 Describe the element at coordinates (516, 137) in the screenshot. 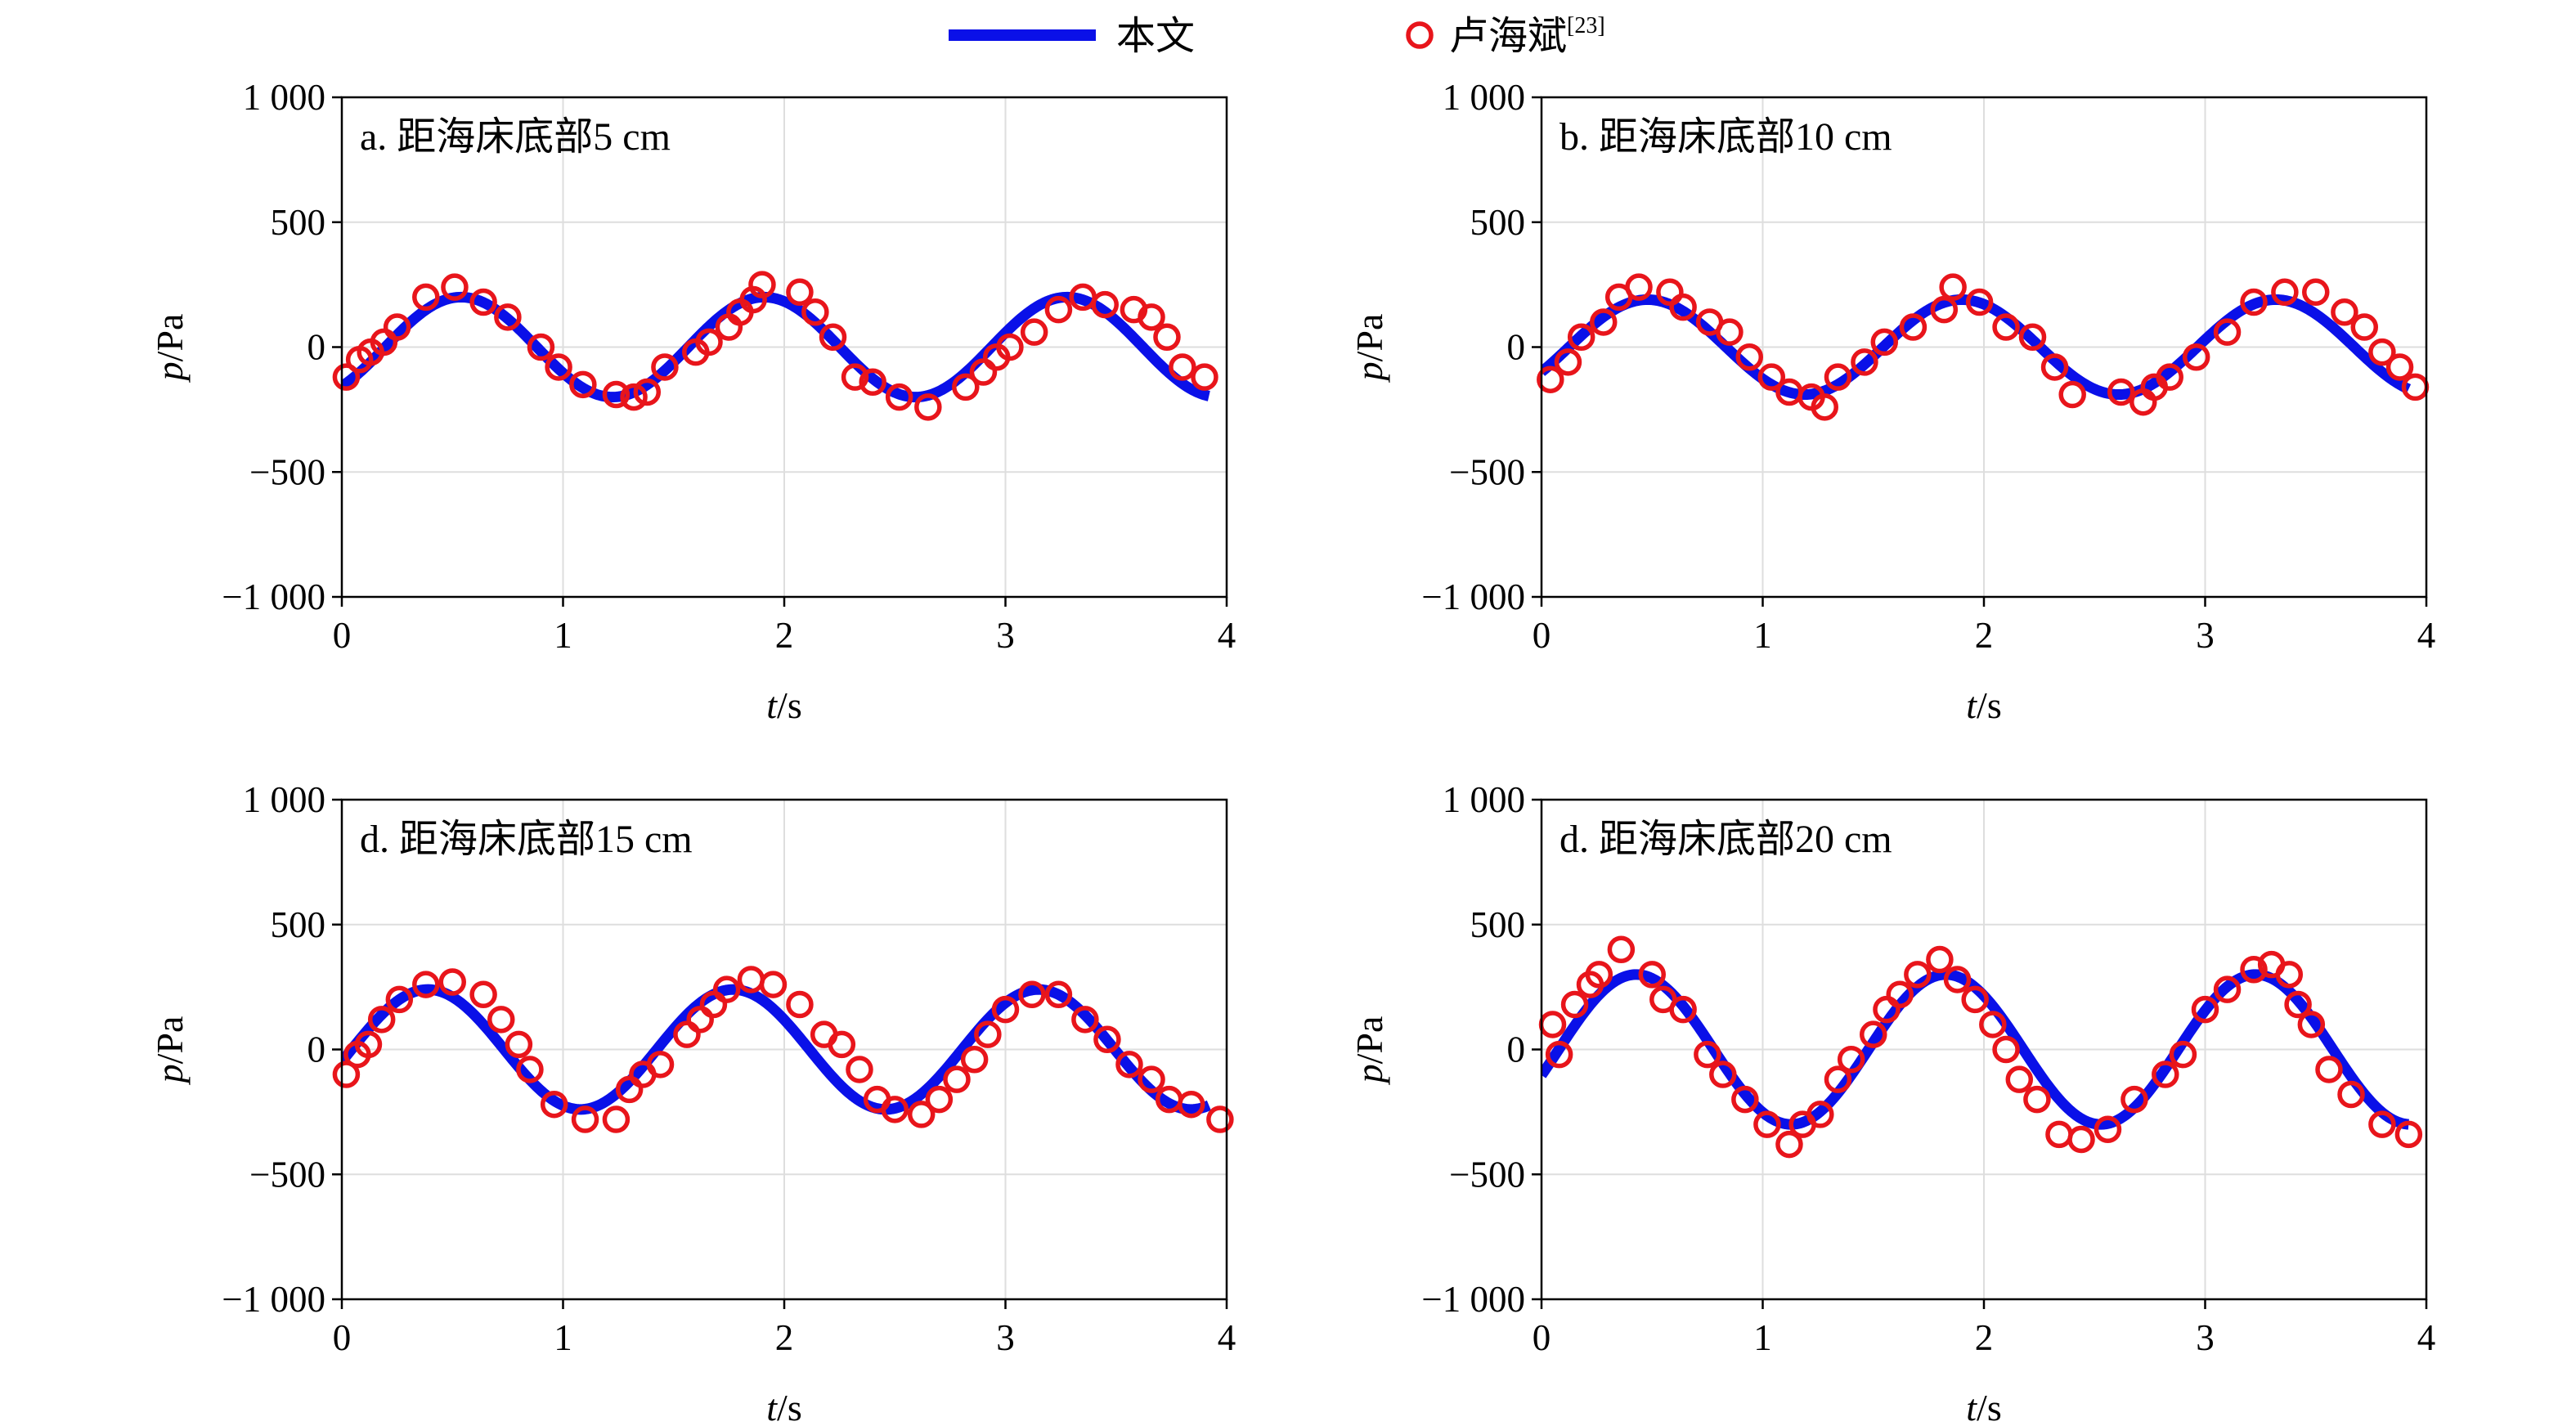

I see `panel-0-title: a. 距海床底部5 cm` at that location.